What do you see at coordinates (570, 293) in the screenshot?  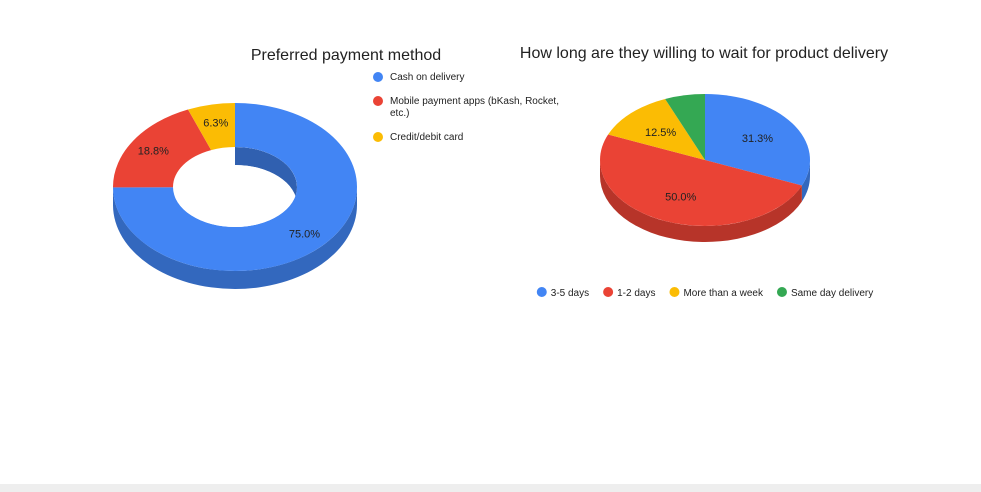 I see `chart2-legend-label: 3-5 days` at bounding box center [570, 293].